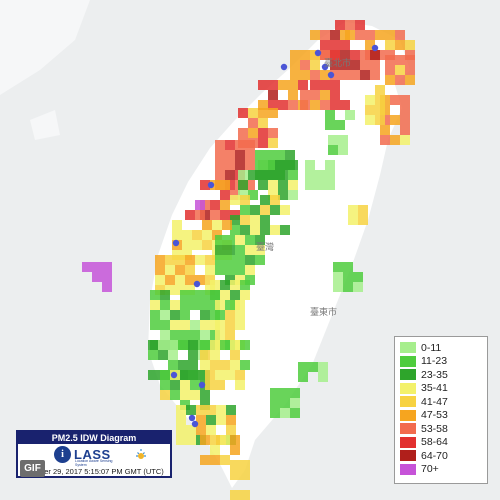  Describe the element at coordinates (434, 442) in the screenshot. I see `legend-label: 58-64` at that location.